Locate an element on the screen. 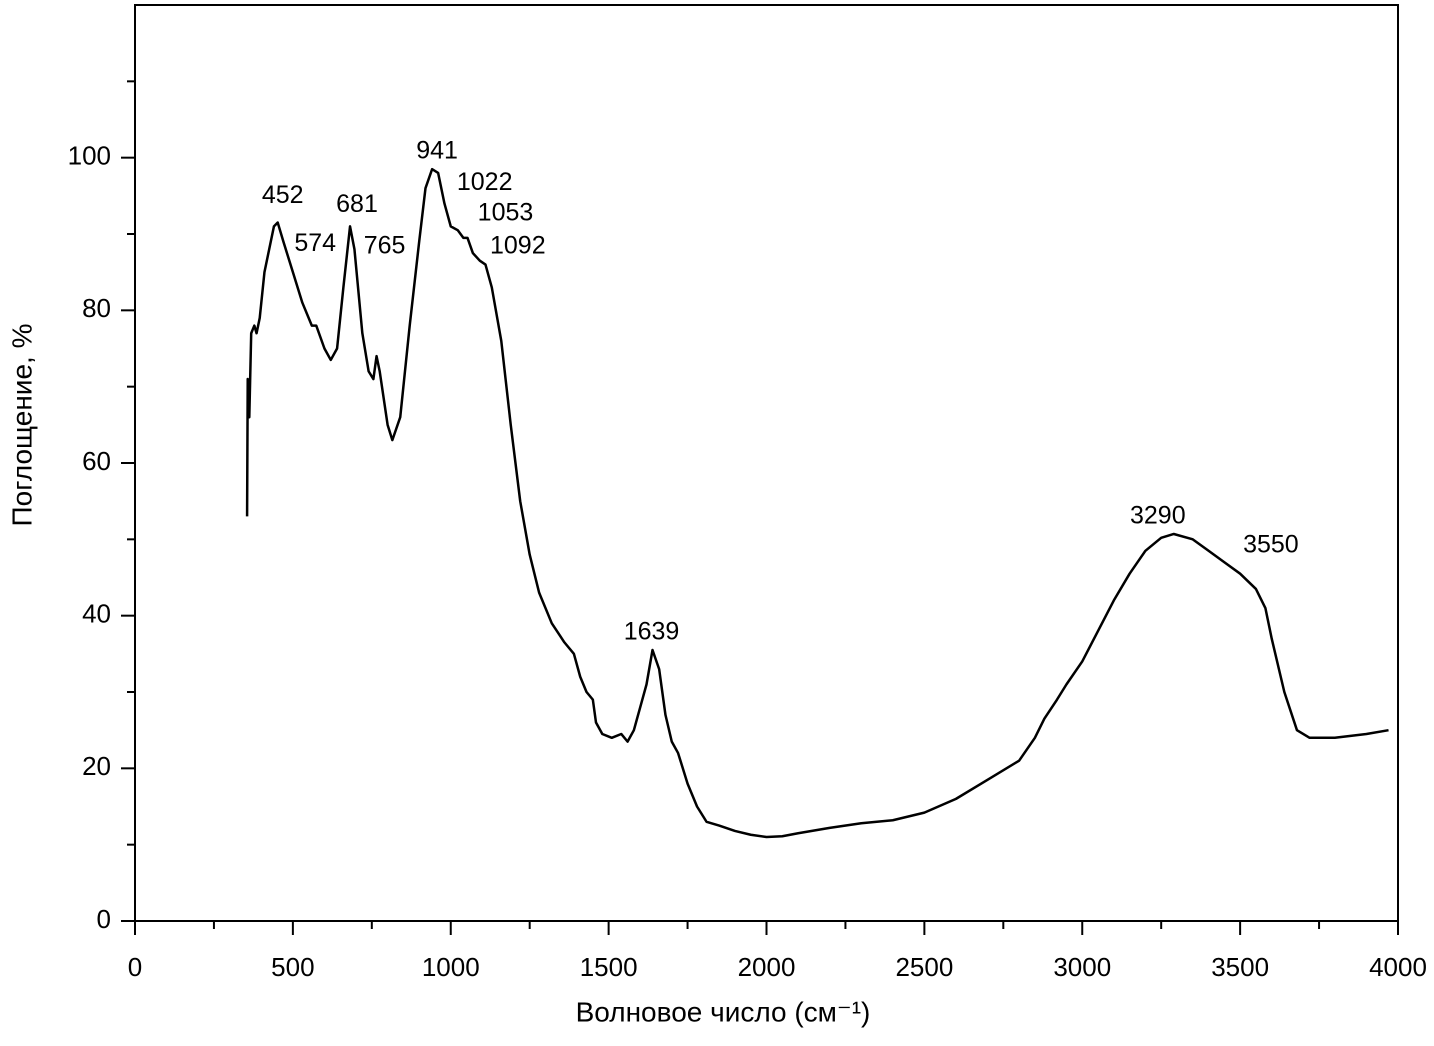  y-tick-label: 100 is located at coordinates (89, 156).